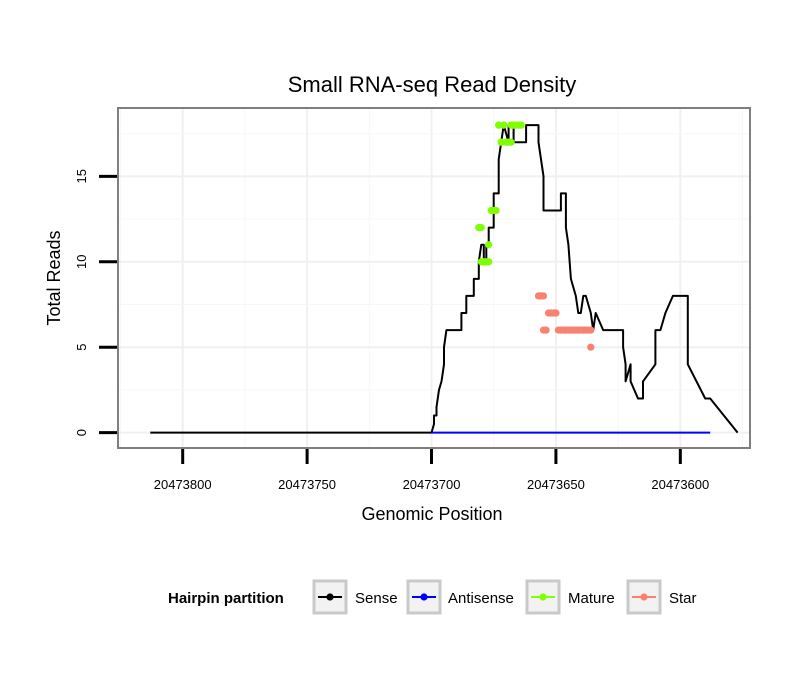  What do you see at coordinates (432, 84) in the screenshot?
I see `chart-title: Small RNA-seq Read Density` at bounding box center [432, 84].